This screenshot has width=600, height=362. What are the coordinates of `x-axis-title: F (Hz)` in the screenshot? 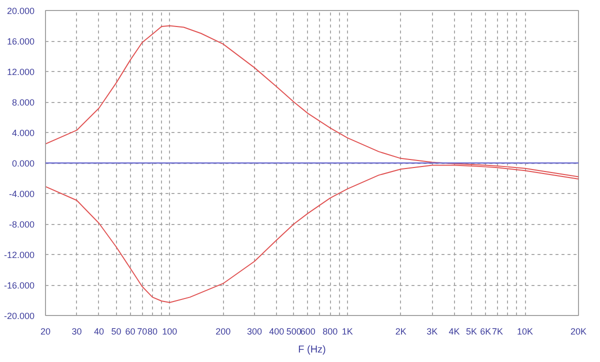 It's located at (312, 350).